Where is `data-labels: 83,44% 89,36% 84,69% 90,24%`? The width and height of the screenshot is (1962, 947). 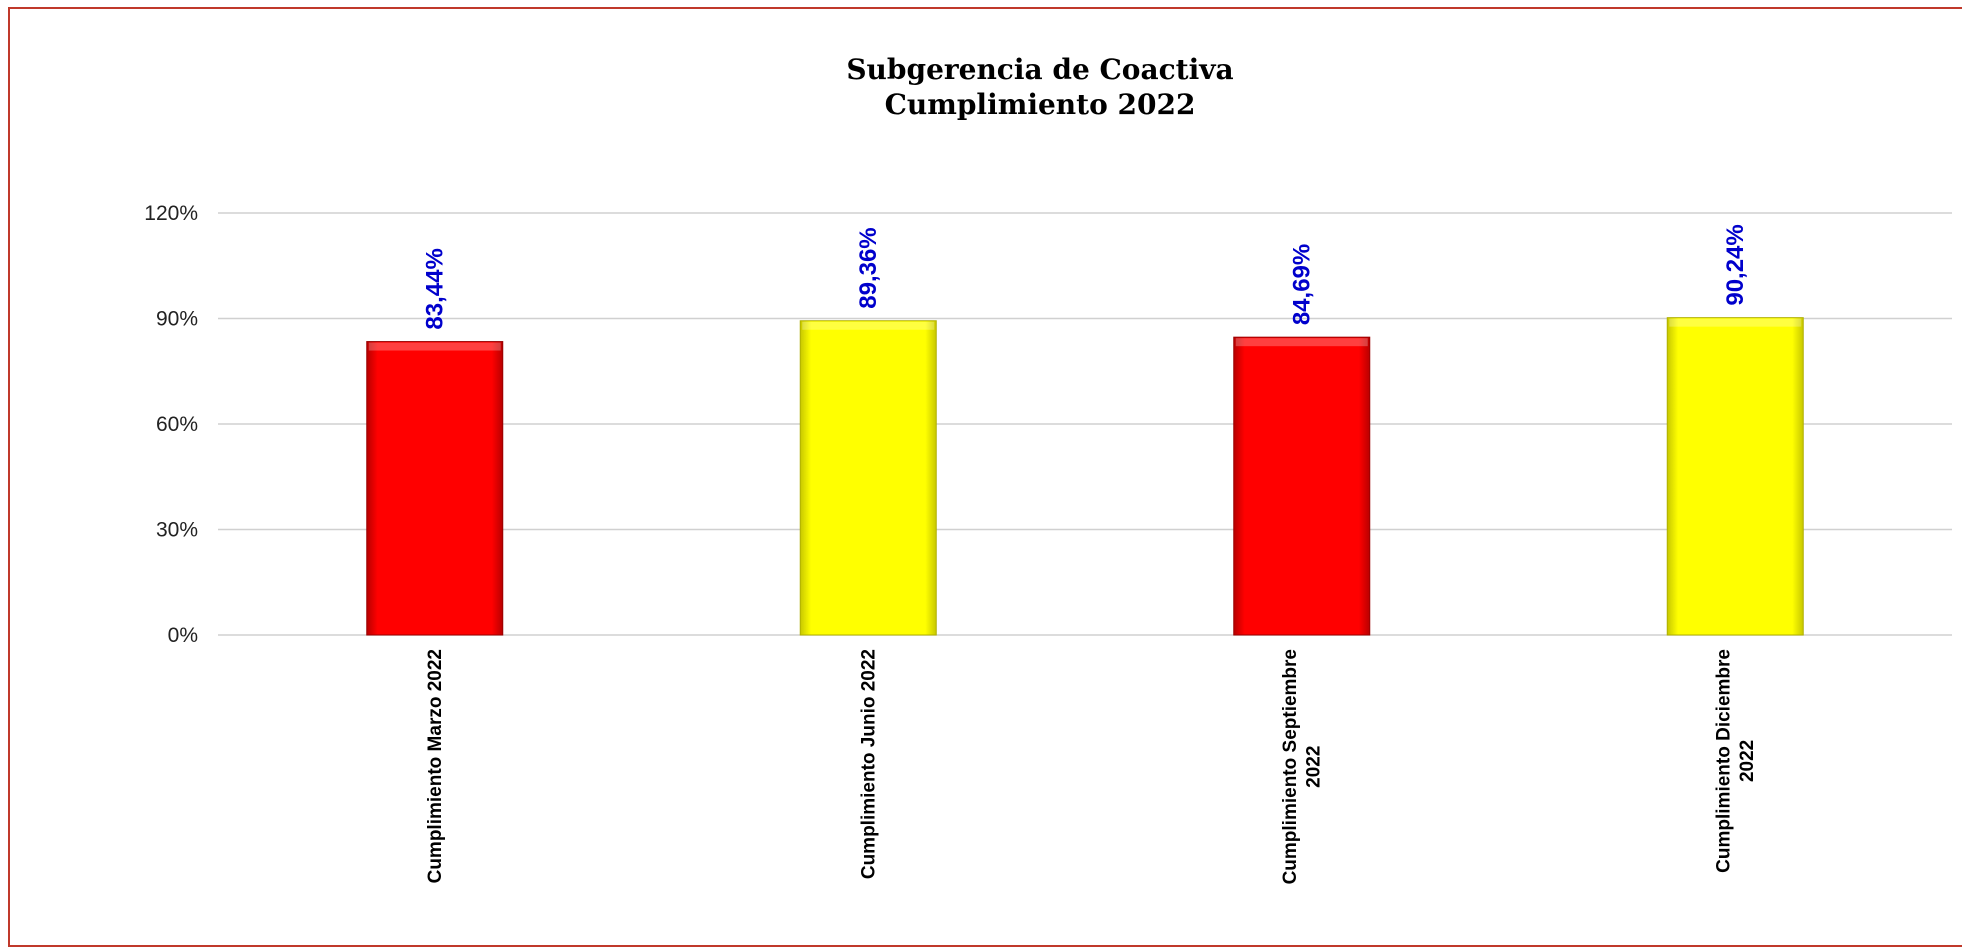
data-labels: 83,44% 89,36% 84,69% 90,24% is located at coordinates (1086, 276).